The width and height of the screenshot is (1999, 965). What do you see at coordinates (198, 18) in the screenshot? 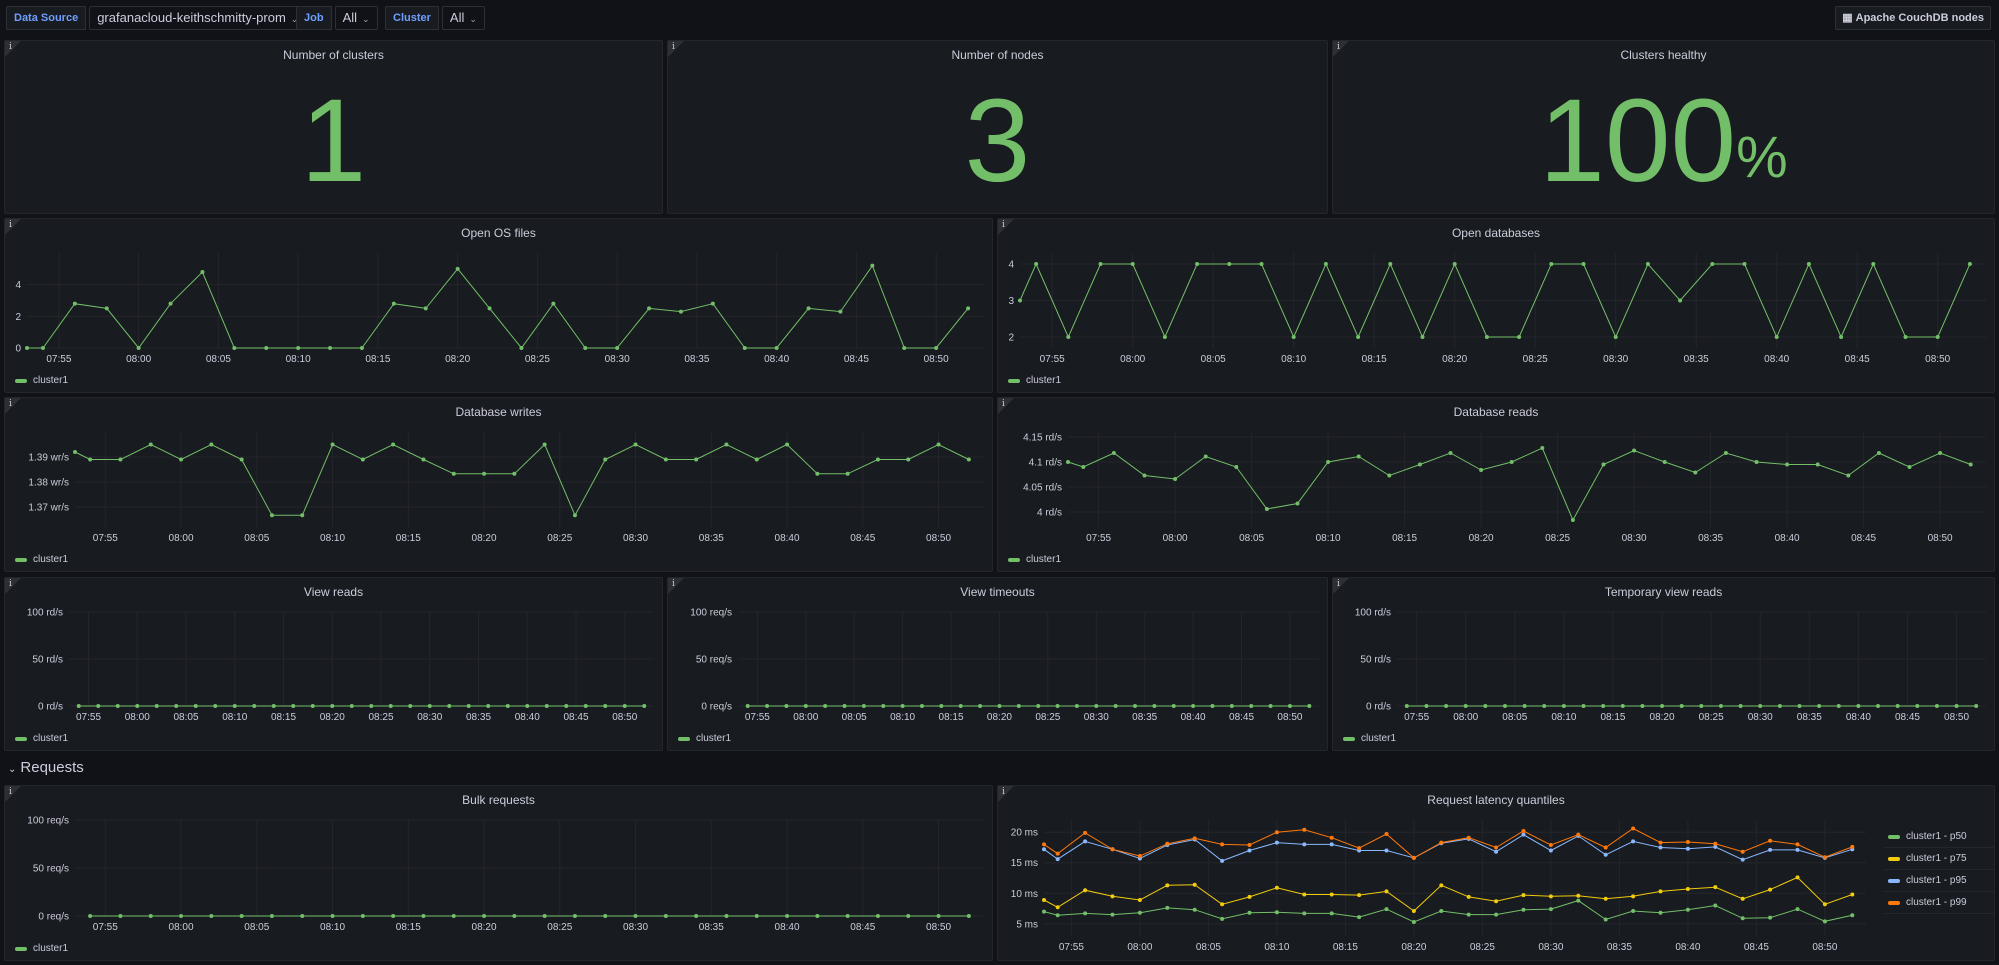
I see `data-source-select: grafanacloud-keithschmitty-prom ⌄` at bounding box center [198, 18].